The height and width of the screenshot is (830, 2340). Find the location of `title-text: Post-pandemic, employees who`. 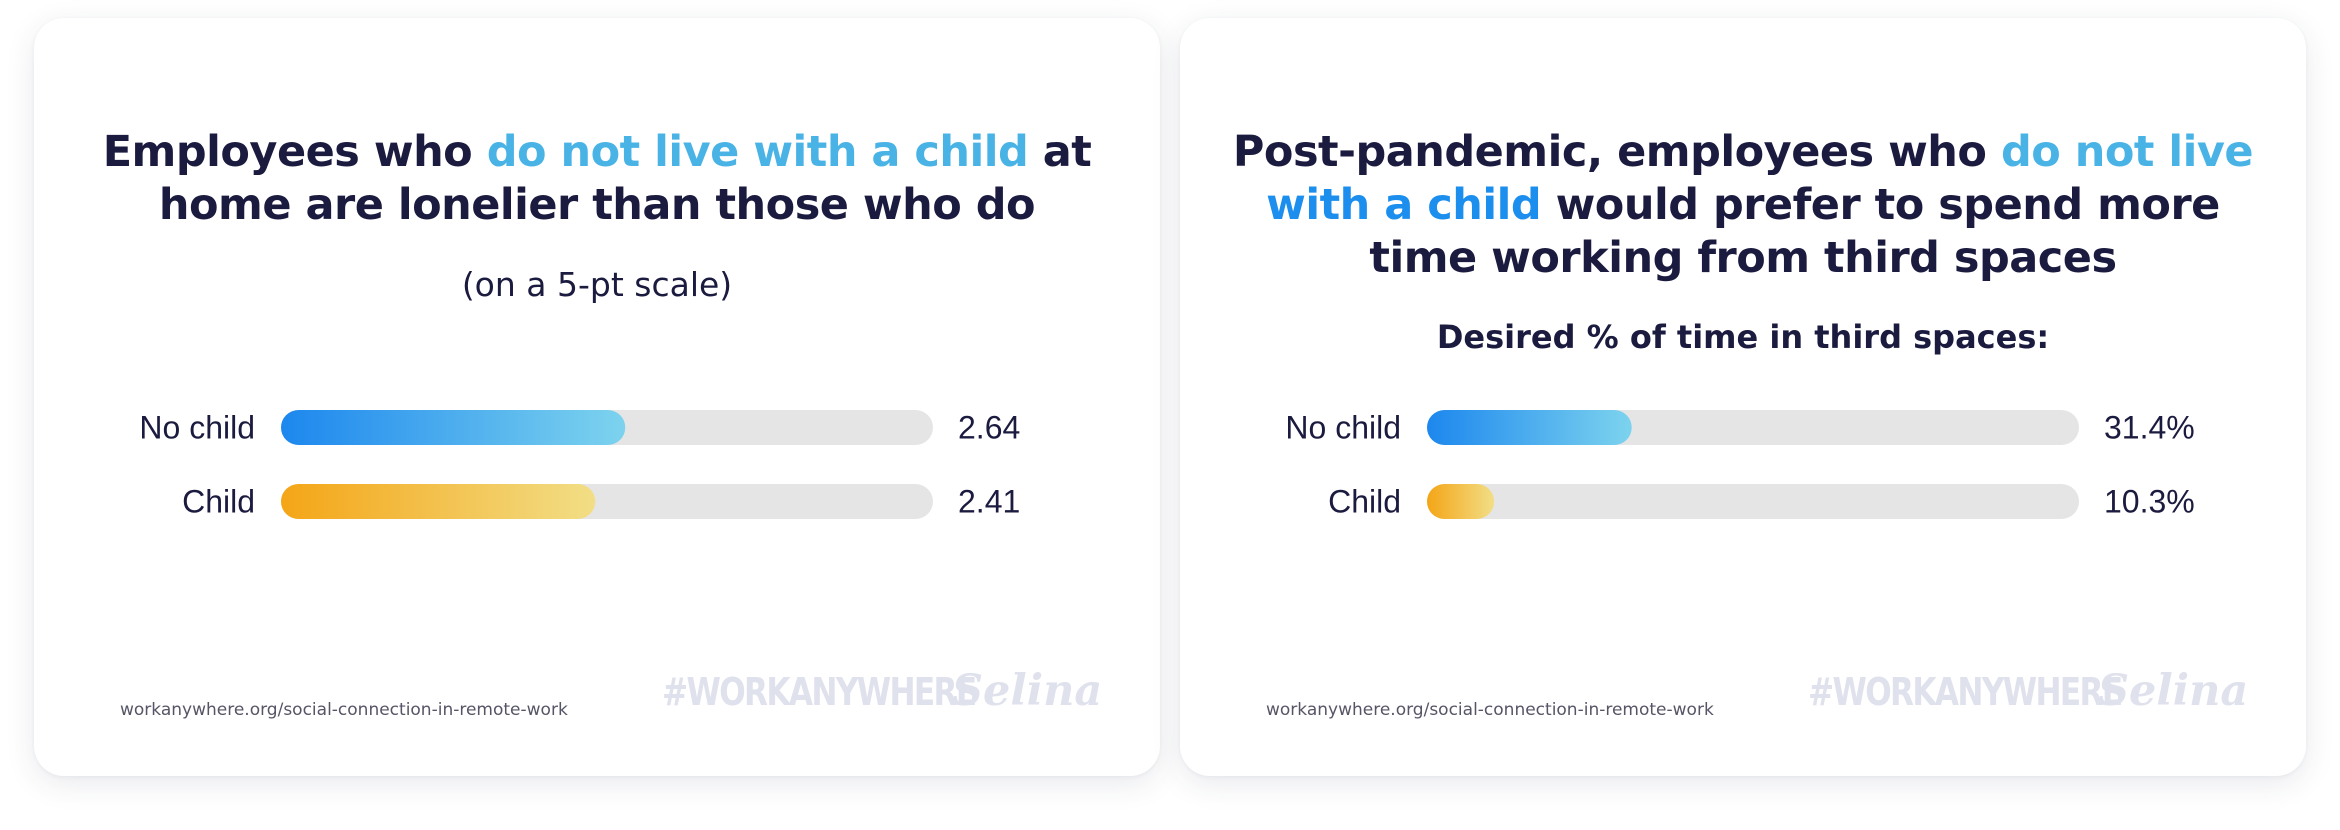

title-text: Post-pandemic, employees who is located at coordinates (1616, 152).